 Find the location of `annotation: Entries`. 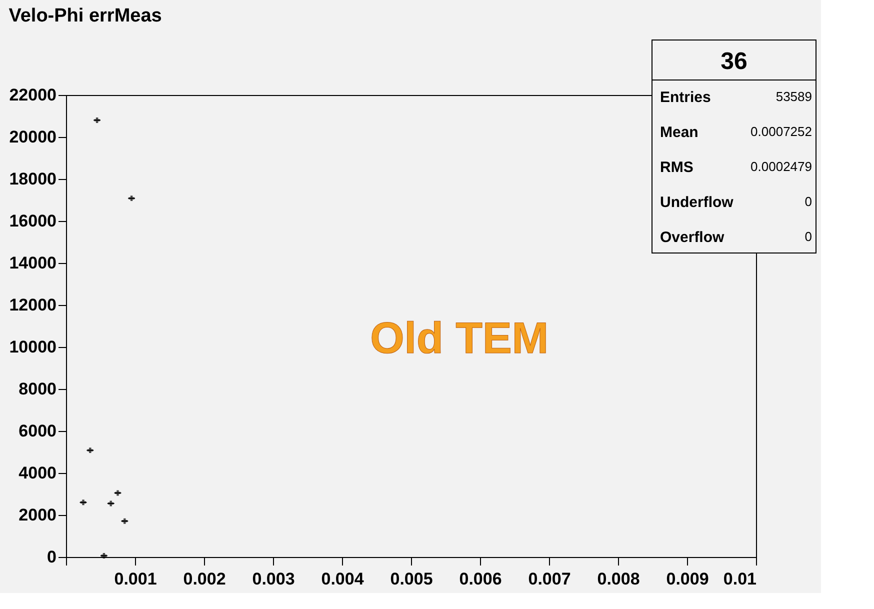

annotation: Entries is located at coordinates (685, 97).